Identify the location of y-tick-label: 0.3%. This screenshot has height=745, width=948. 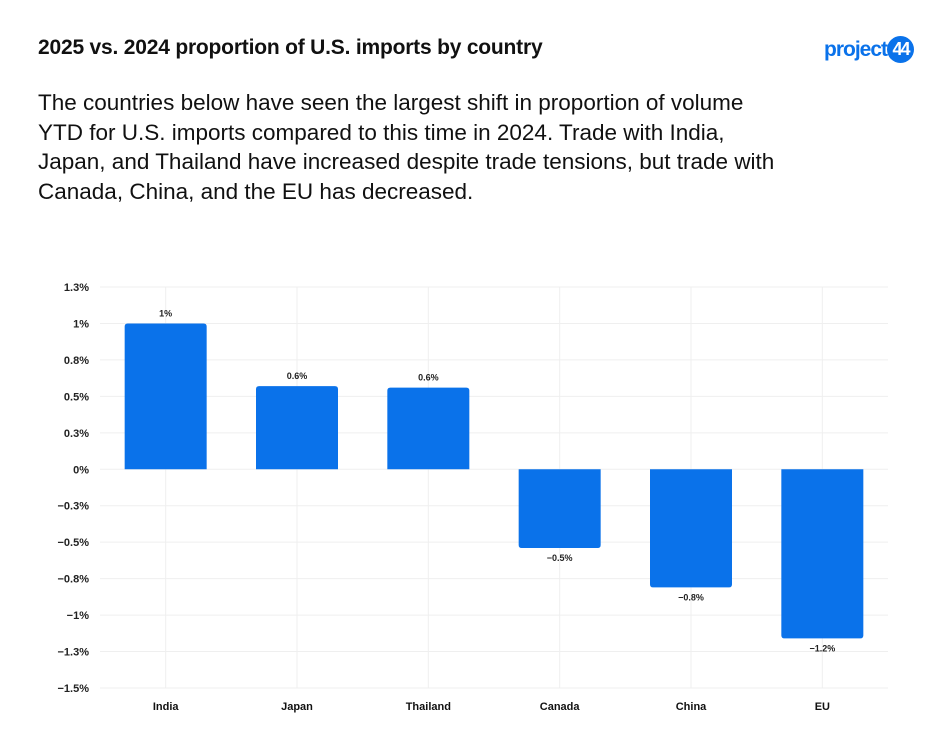
(76, 434).